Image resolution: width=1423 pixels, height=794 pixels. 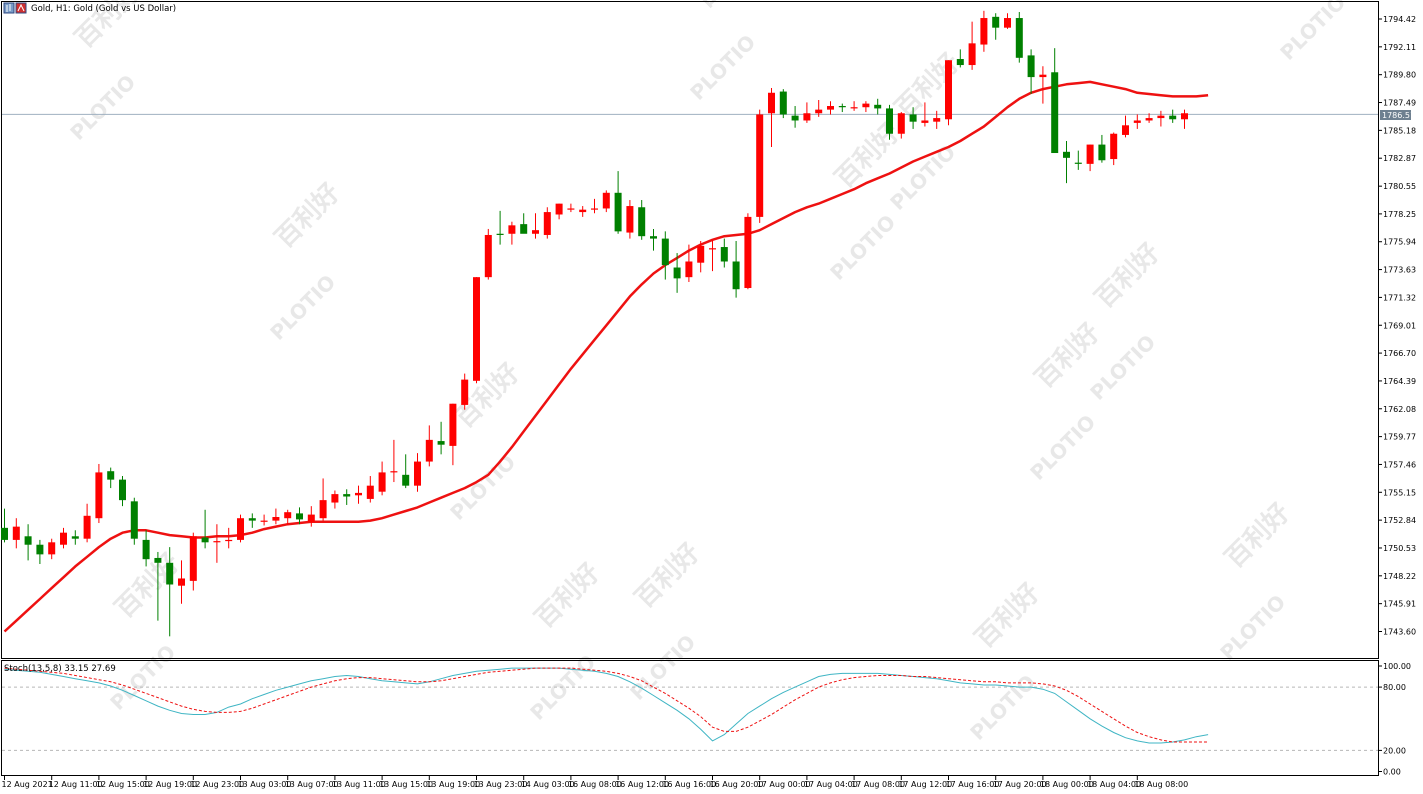 I want to click on x-tick-label: 12 Aug 19:00, so click(x=170, y=784).